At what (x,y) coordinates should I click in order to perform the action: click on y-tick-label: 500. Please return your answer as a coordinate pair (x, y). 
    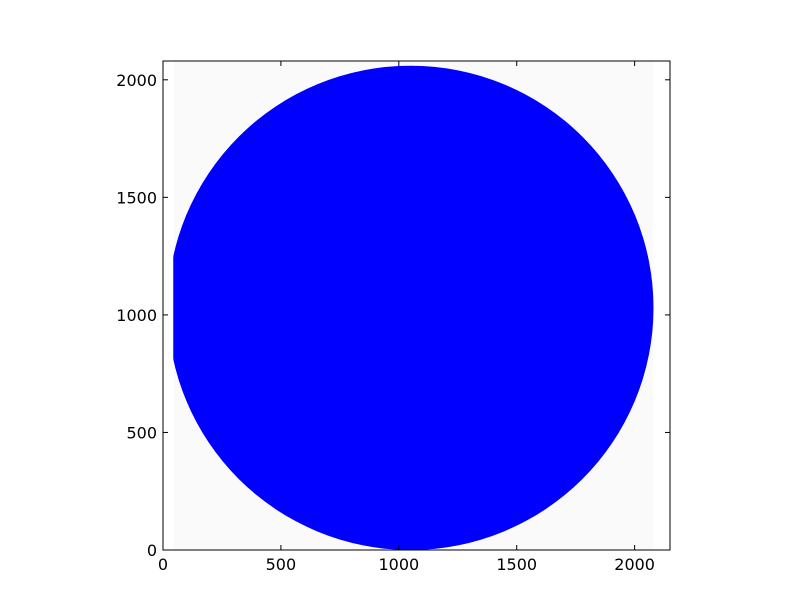
    Looking at the image, I should click on (141, 432).